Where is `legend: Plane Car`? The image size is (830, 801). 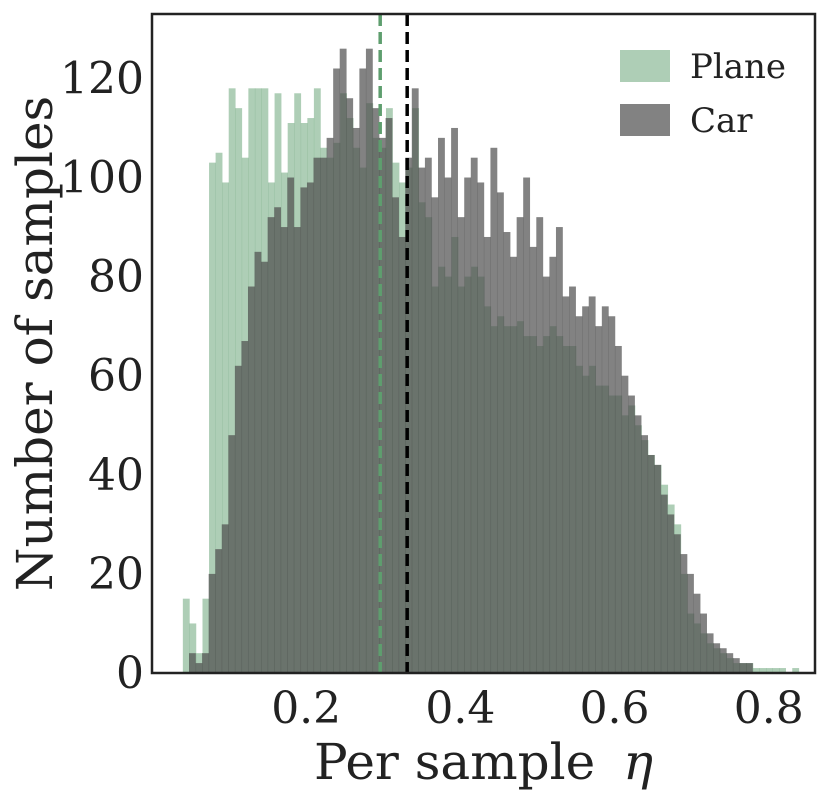 legend: Plane Car is located at coordinates (703, 94).